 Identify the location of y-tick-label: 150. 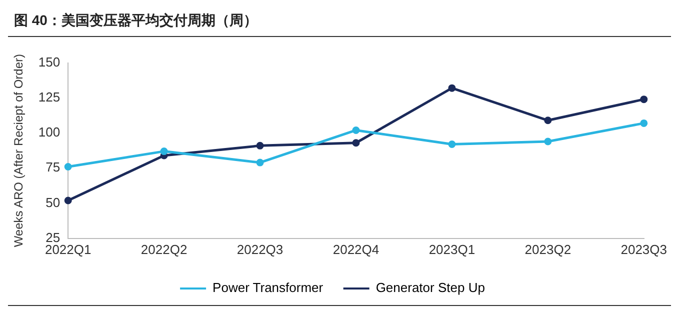
(49, 62).